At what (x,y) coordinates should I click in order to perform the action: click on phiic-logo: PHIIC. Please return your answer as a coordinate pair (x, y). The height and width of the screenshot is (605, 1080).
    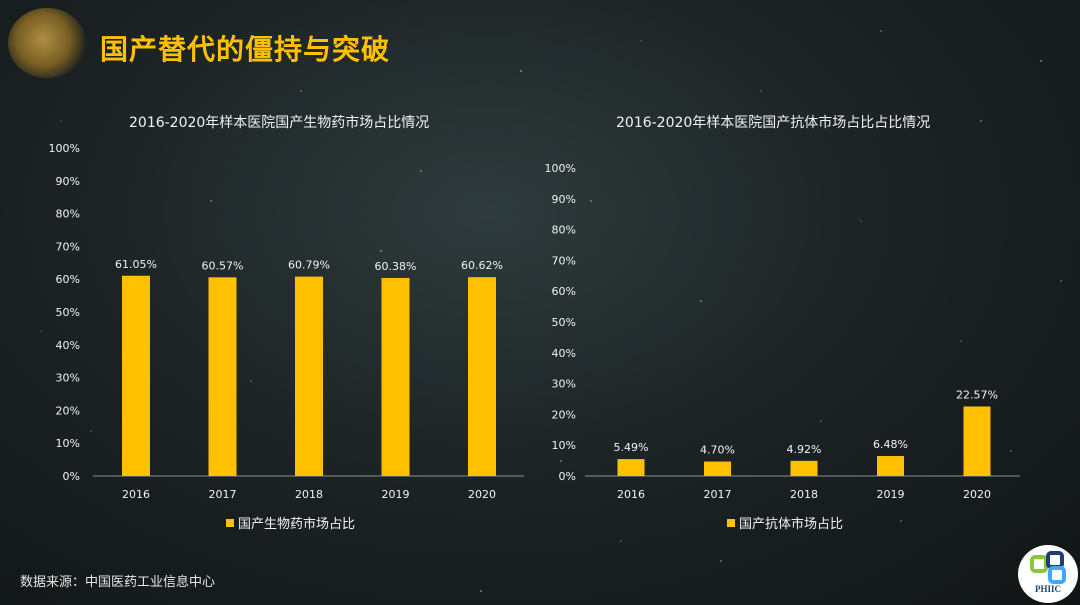
    Looking at the image, I should click on (1048, 574).